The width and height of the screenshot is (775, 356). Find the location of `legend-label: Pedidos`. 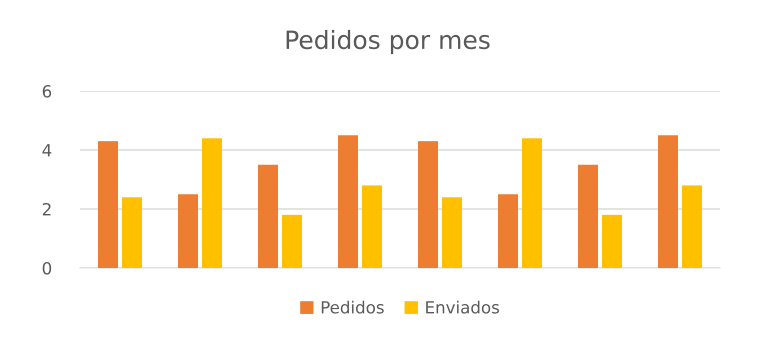

legend-label: Pedidos is located at coordinates (353, 307).